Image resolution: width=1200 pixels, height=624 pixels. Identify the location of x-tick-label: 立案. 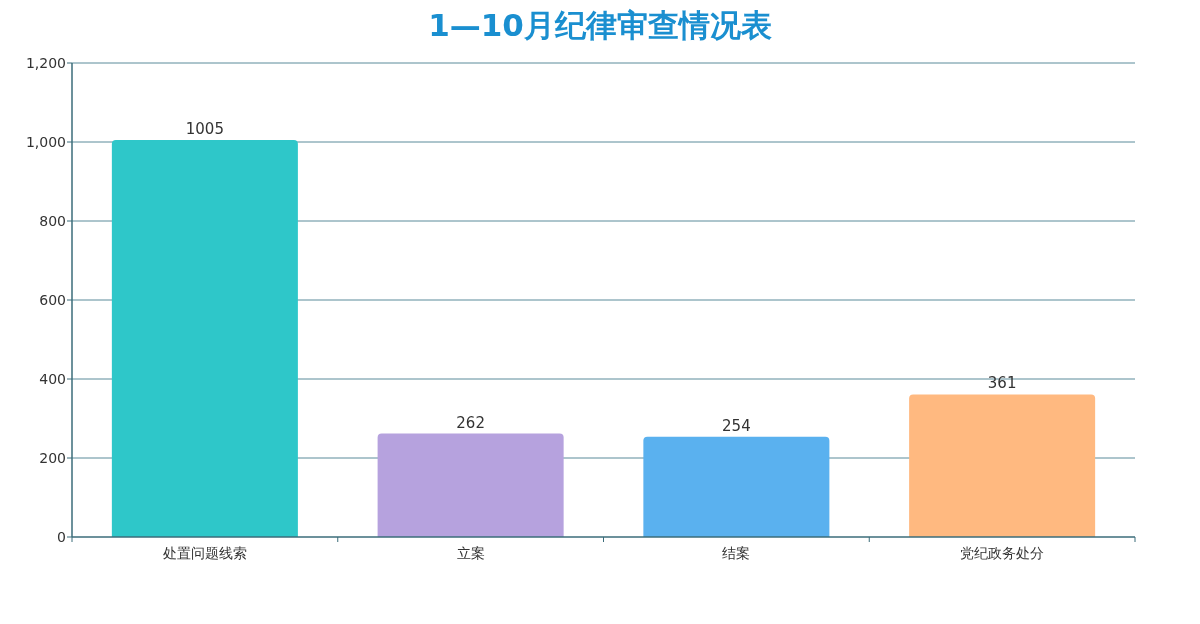
(470, 553).